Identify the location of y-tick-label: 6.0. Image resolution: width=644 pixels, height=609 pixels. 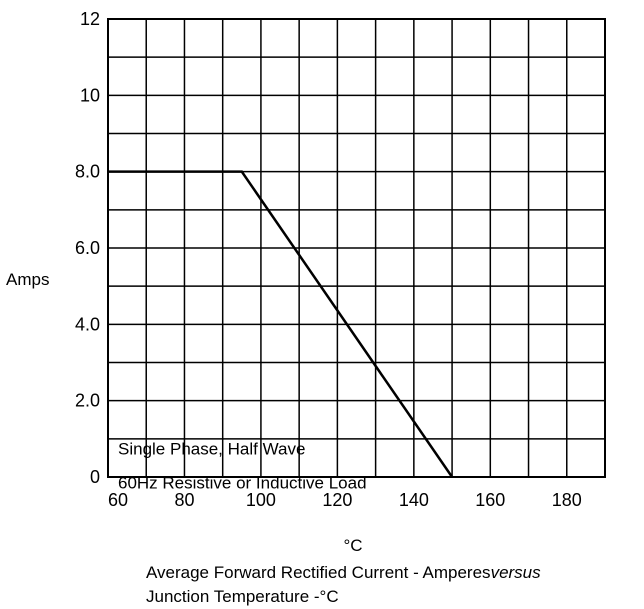
(87, 248).